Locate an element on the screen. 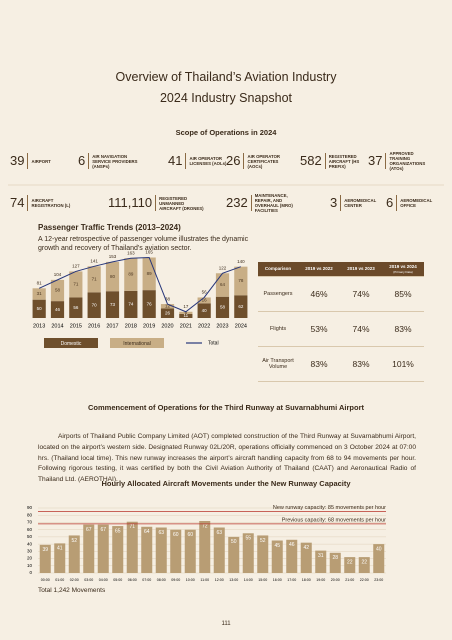 The height and width of the screenshot is (640, 452). x-tick-label: 18:00 is located at coordinates (306, 580).